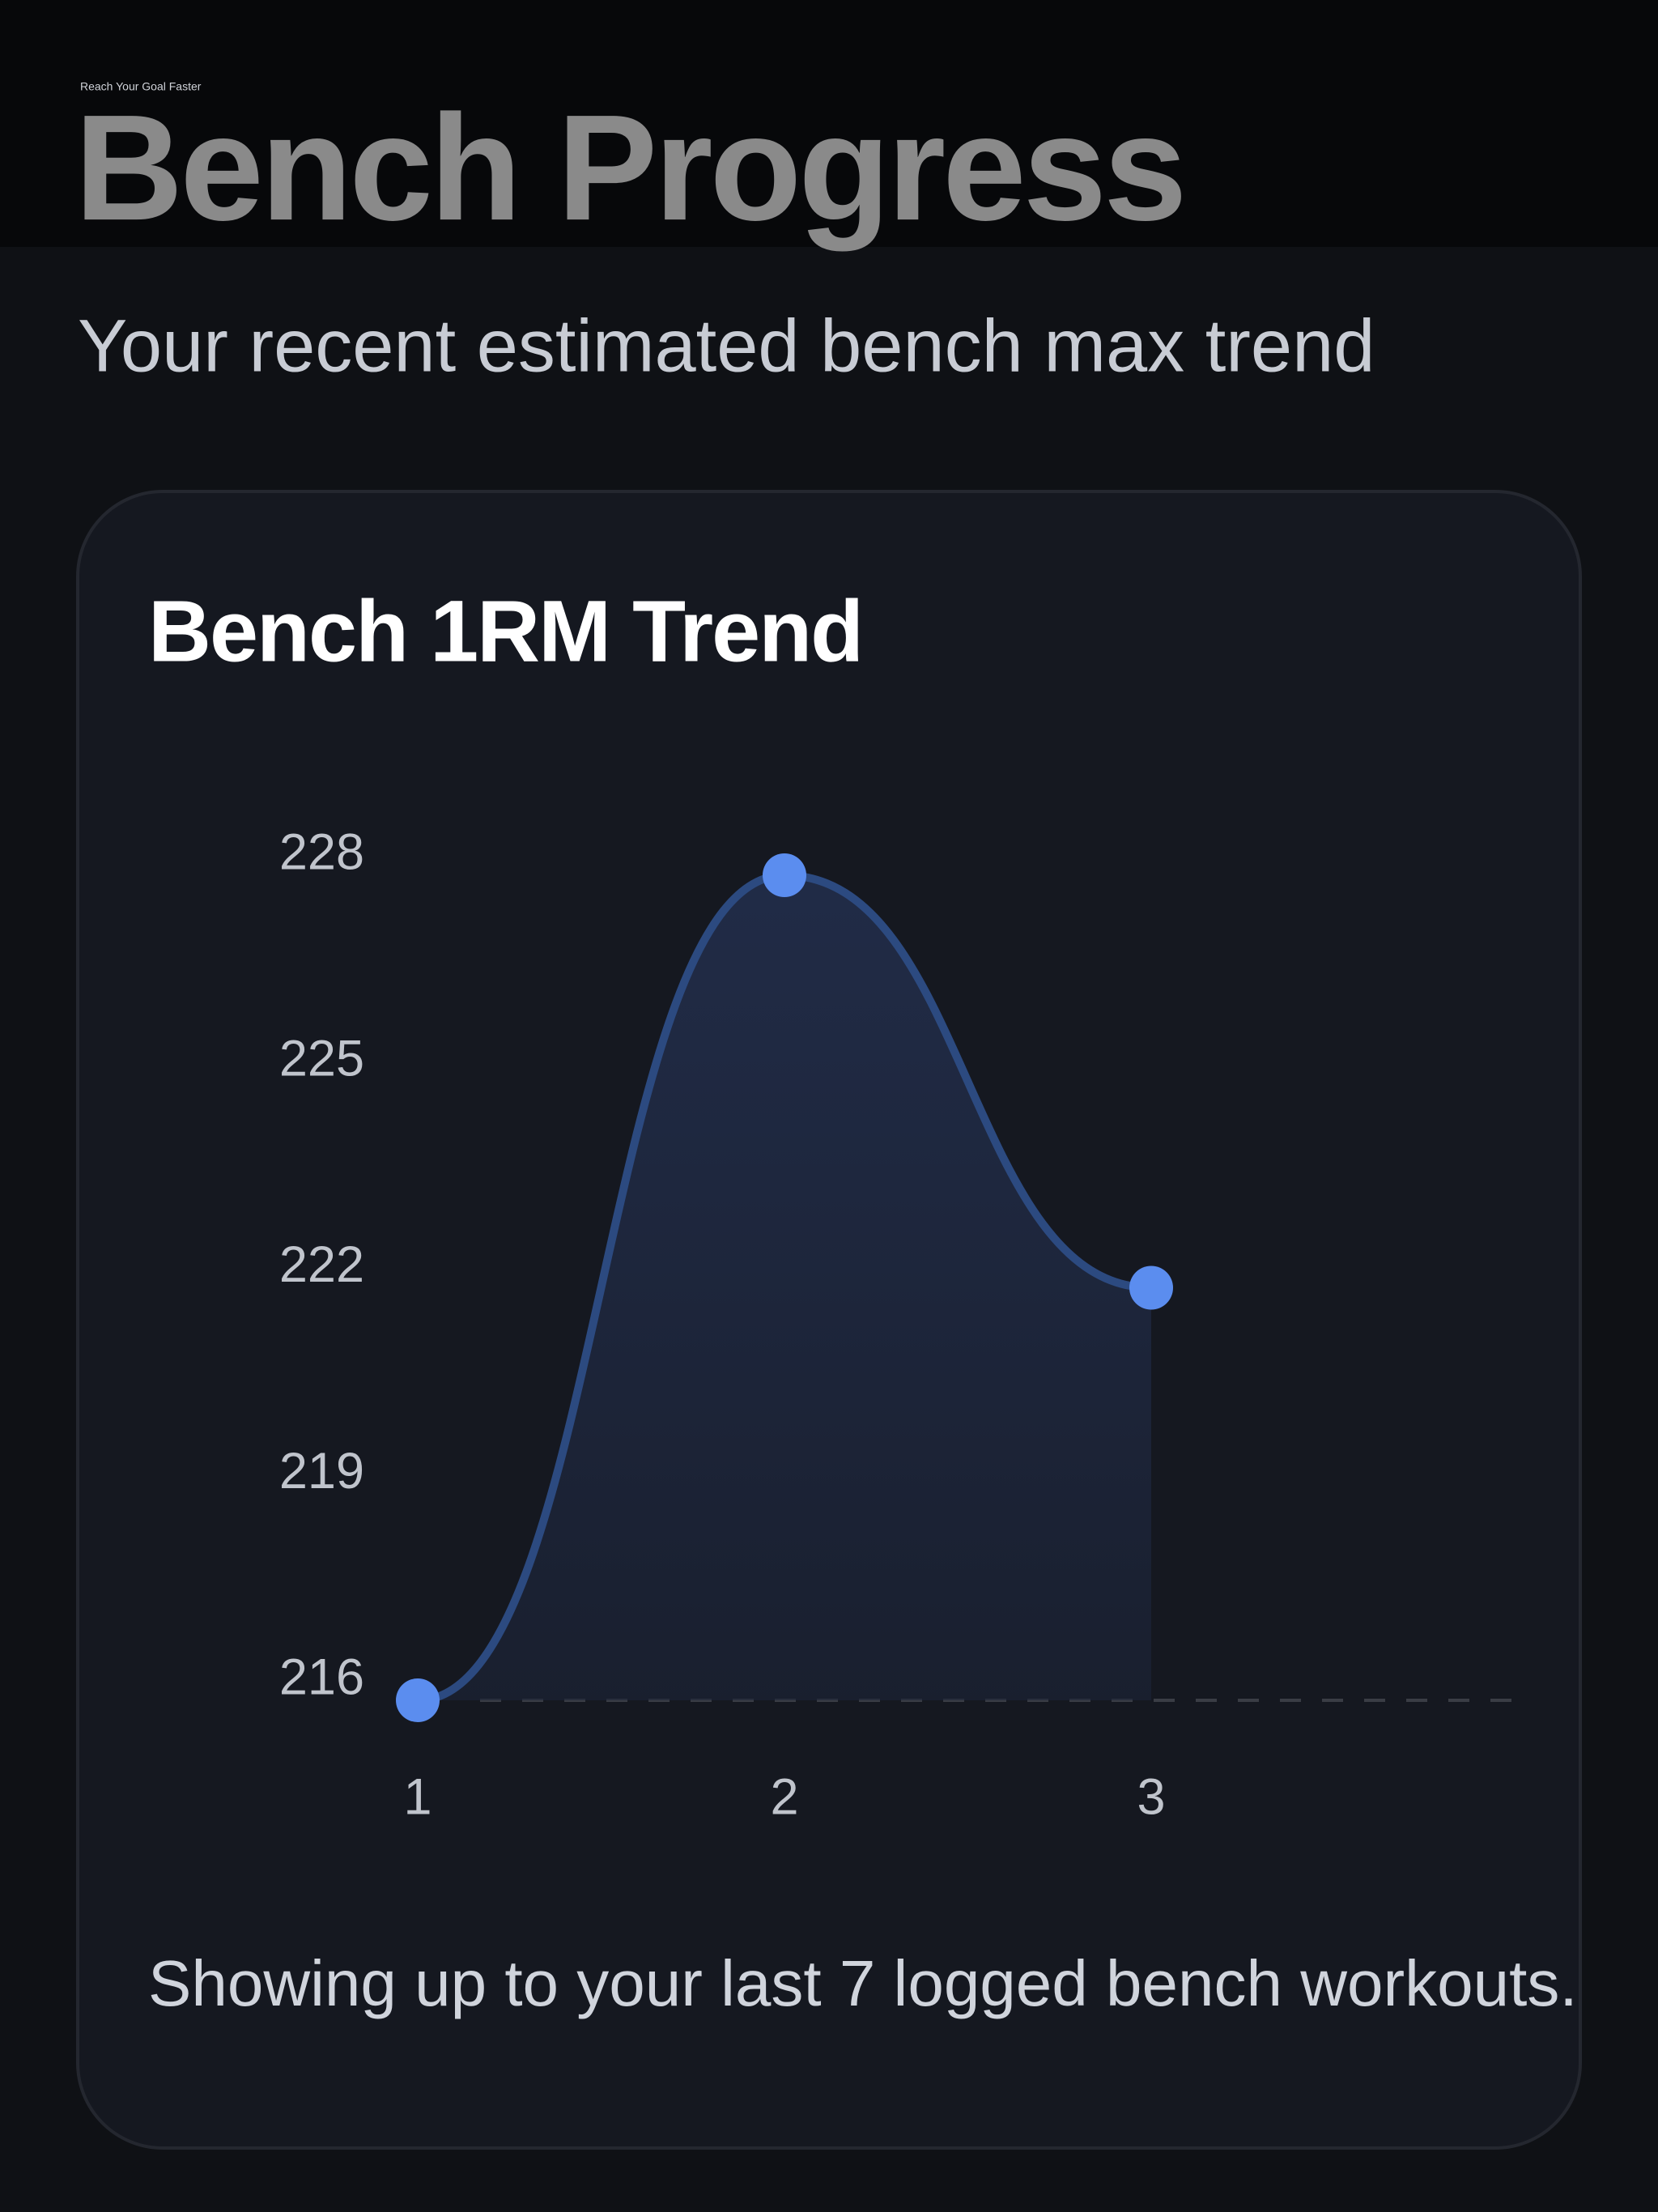 This screenshot has height=2212, width=1658. Describe the element at coordinates (321, 1678) in the screenshot. I see `y-tick-label: 216` at that location.